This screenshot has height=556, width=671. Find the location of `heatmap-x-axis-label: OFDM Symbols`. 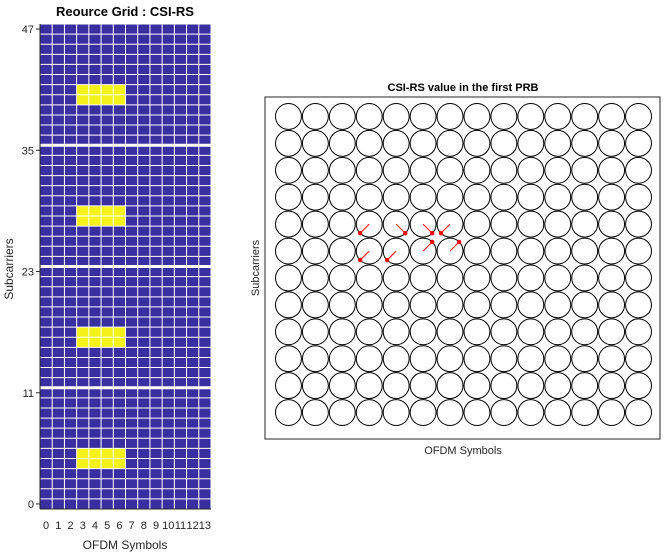

heatmap-x-axis-label: OFDM Symbols is located at coordinates (125, 545).